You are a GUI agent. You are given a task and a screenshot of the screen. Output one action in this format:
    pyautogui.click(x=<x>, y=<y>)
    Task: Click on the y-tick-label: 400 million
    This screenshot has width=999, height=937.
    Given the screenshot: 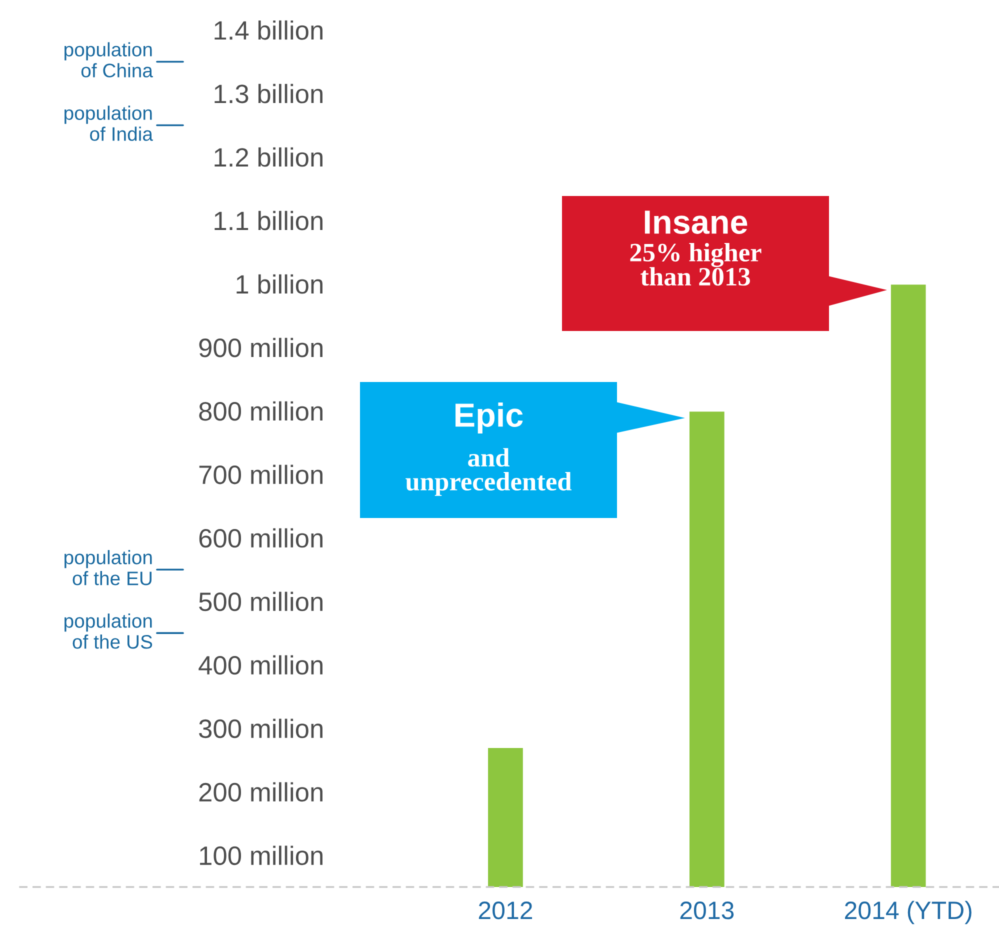 What is the action you would take?
    pyautogui.click(x=260, y=665)
    